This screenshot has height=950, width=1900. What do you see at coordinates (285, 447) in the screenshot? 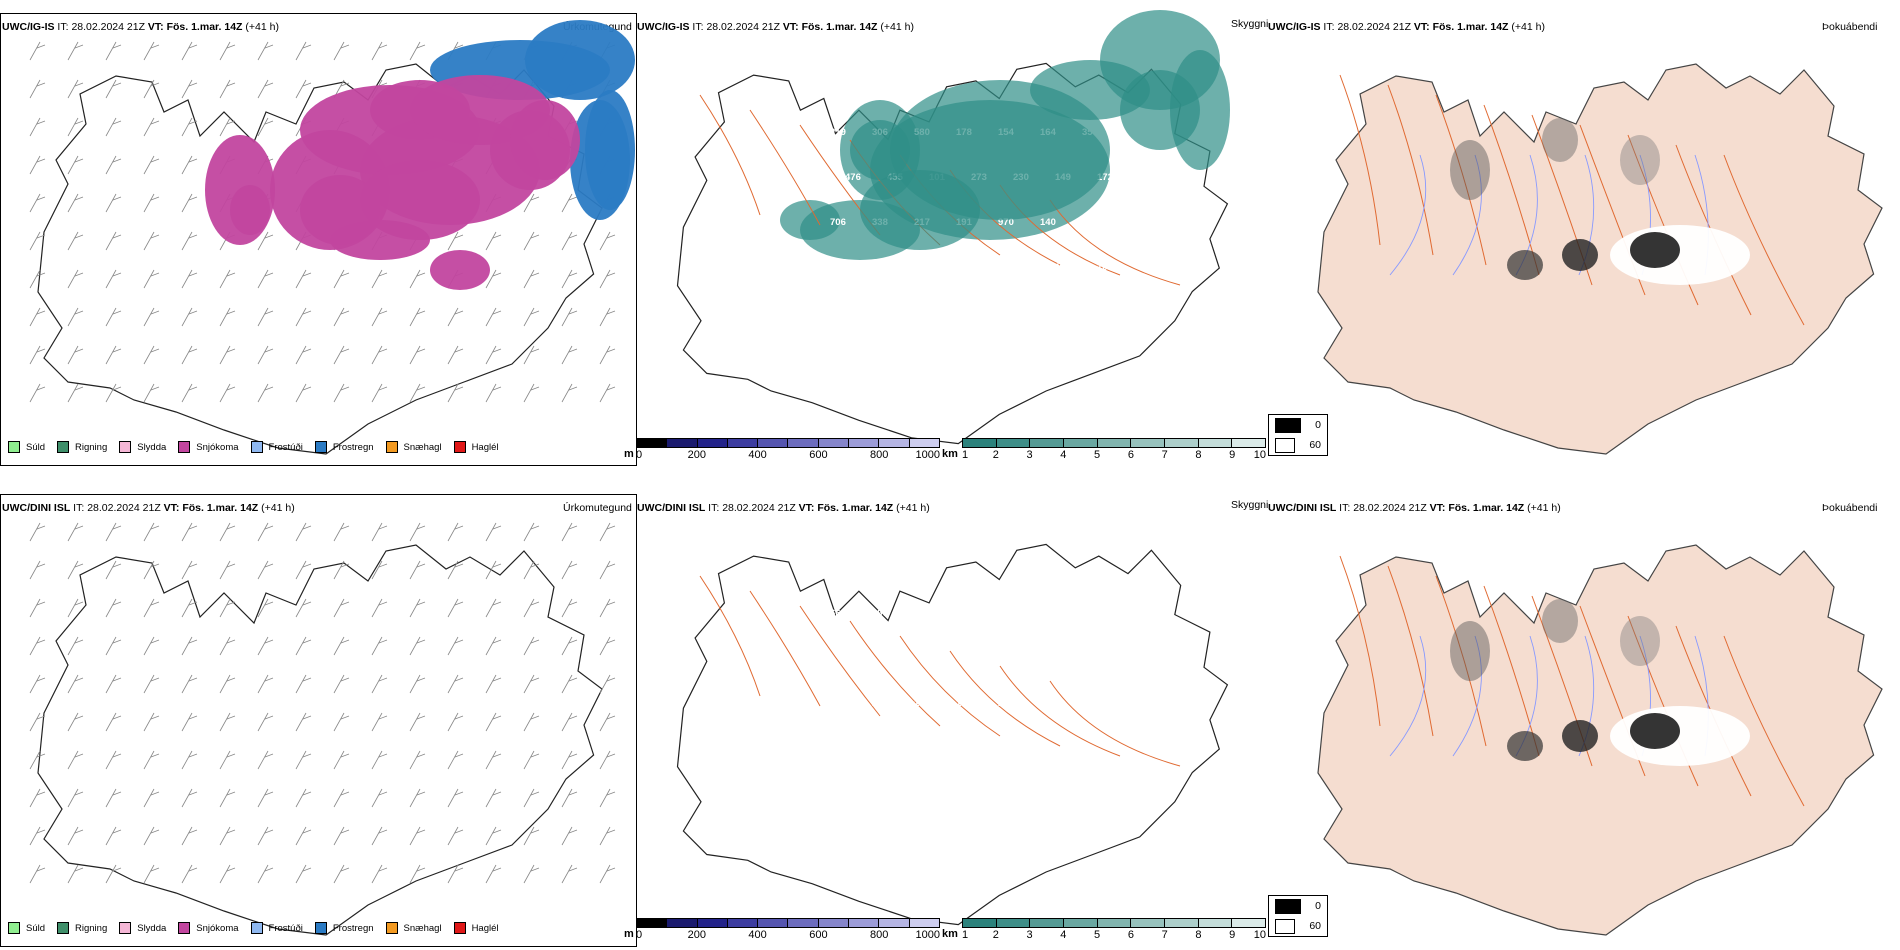
I see `legend-label: Frostúði` at bounding box center [285, 447].